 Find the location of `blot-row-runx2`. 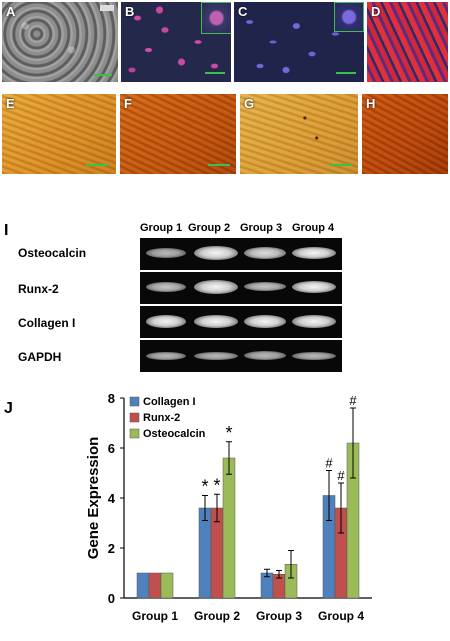

blot-row-runx2 is located at coordinates (241, 288).